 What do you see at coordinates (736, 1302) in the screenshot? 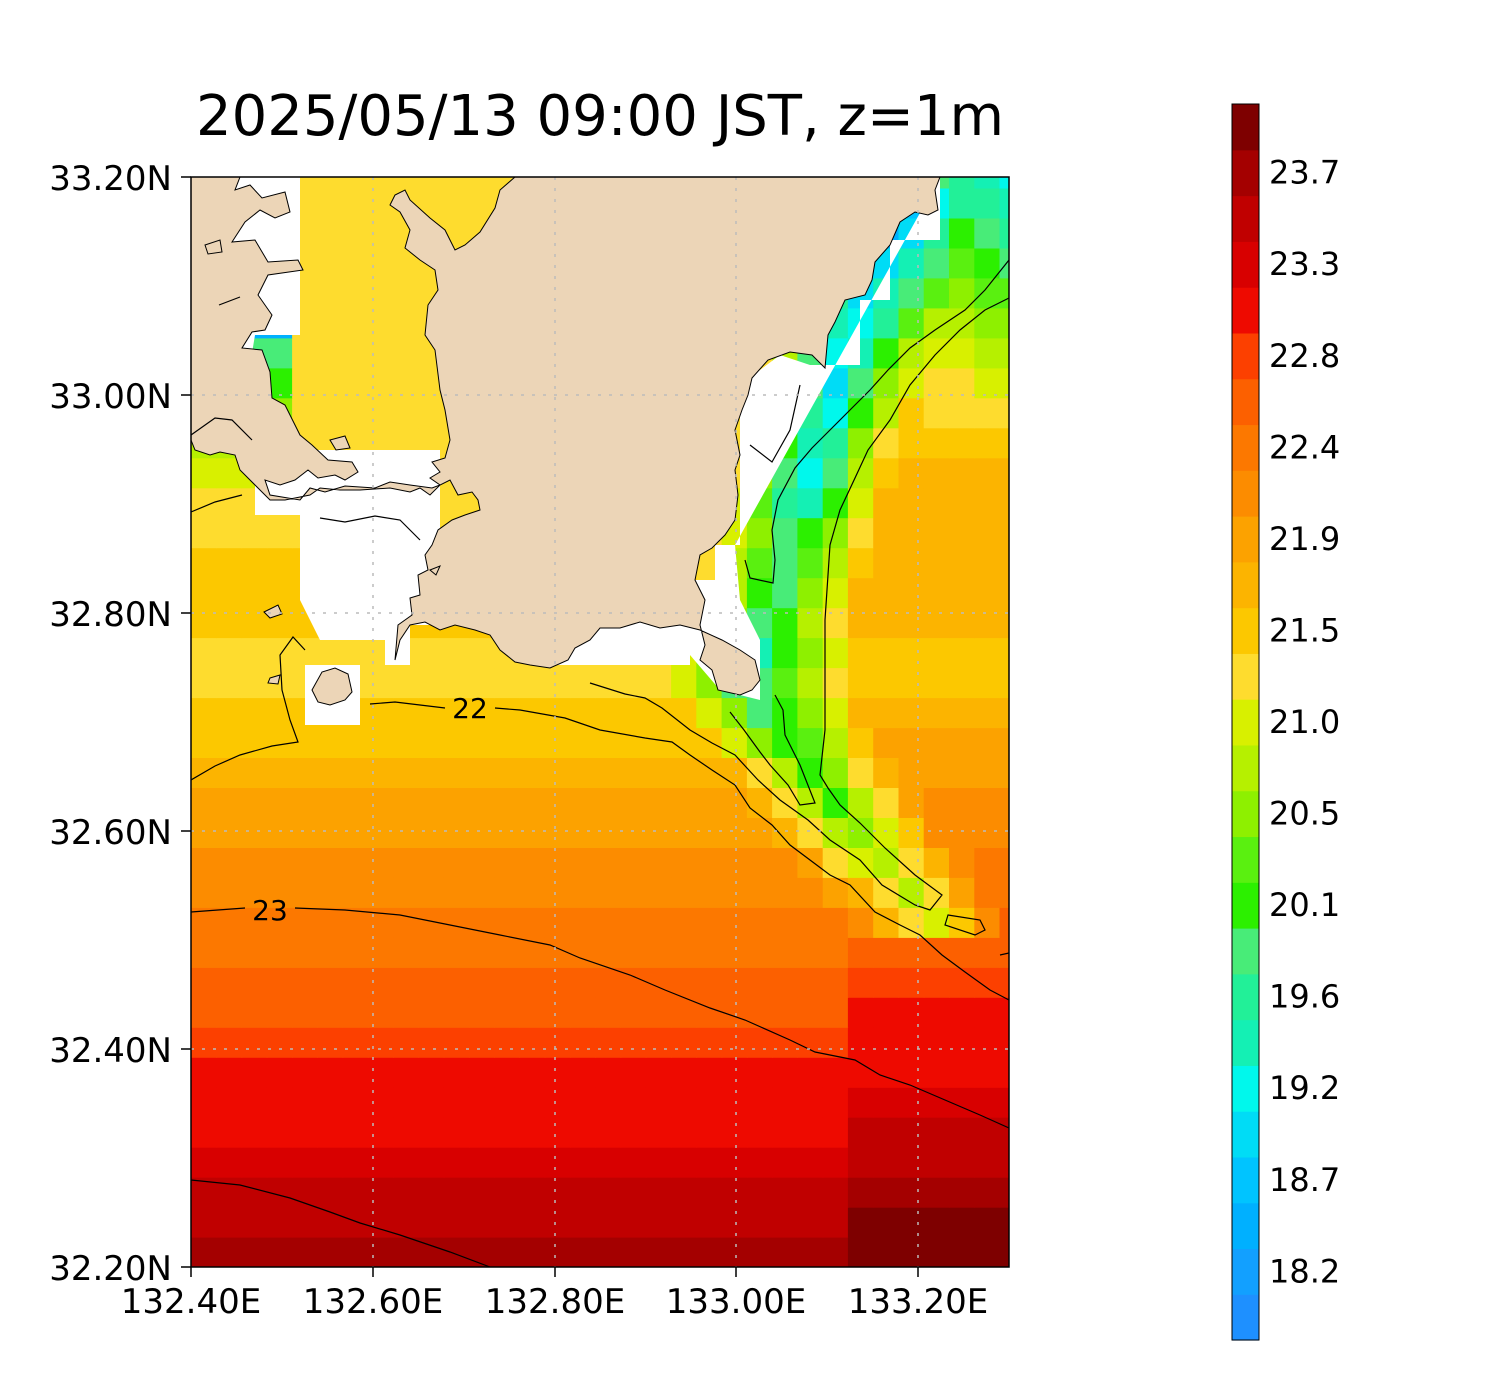
I see `x-tick-label: 133.00E` at bounding box center [736, 1302].